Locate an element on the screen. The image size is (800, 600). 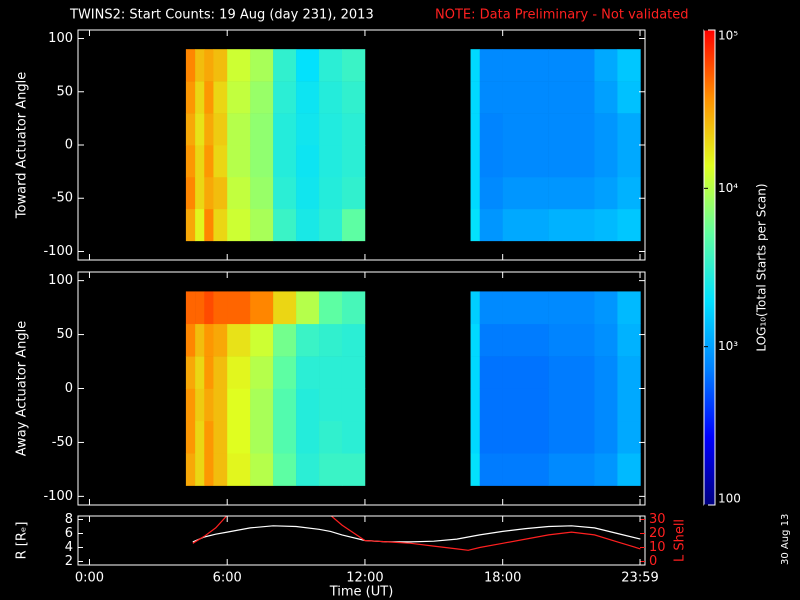
y-tick-label: -100 is located at coordinates (58, 496).